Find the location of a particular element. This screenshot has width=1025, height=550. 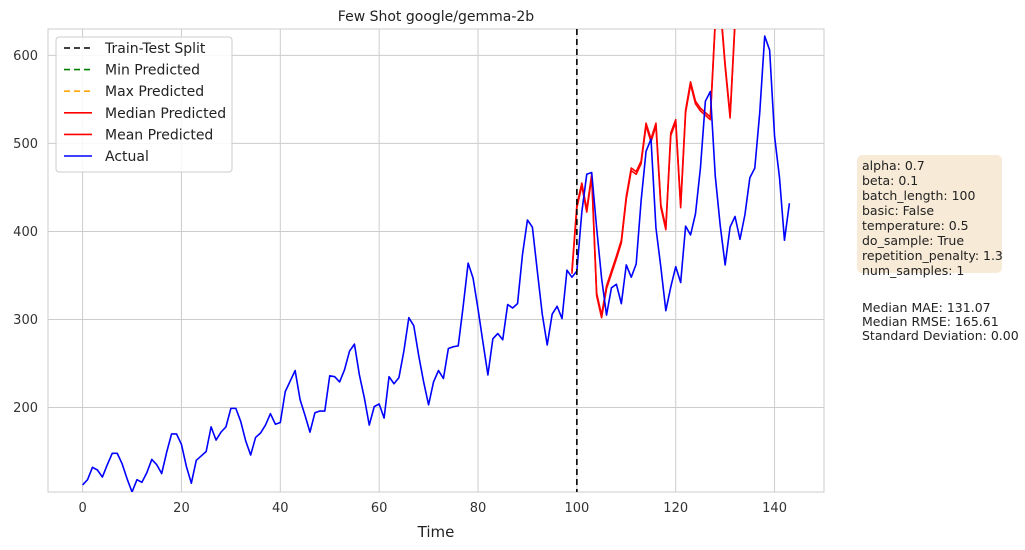

x-axis-label: Time is located at coordinates (436, 532).